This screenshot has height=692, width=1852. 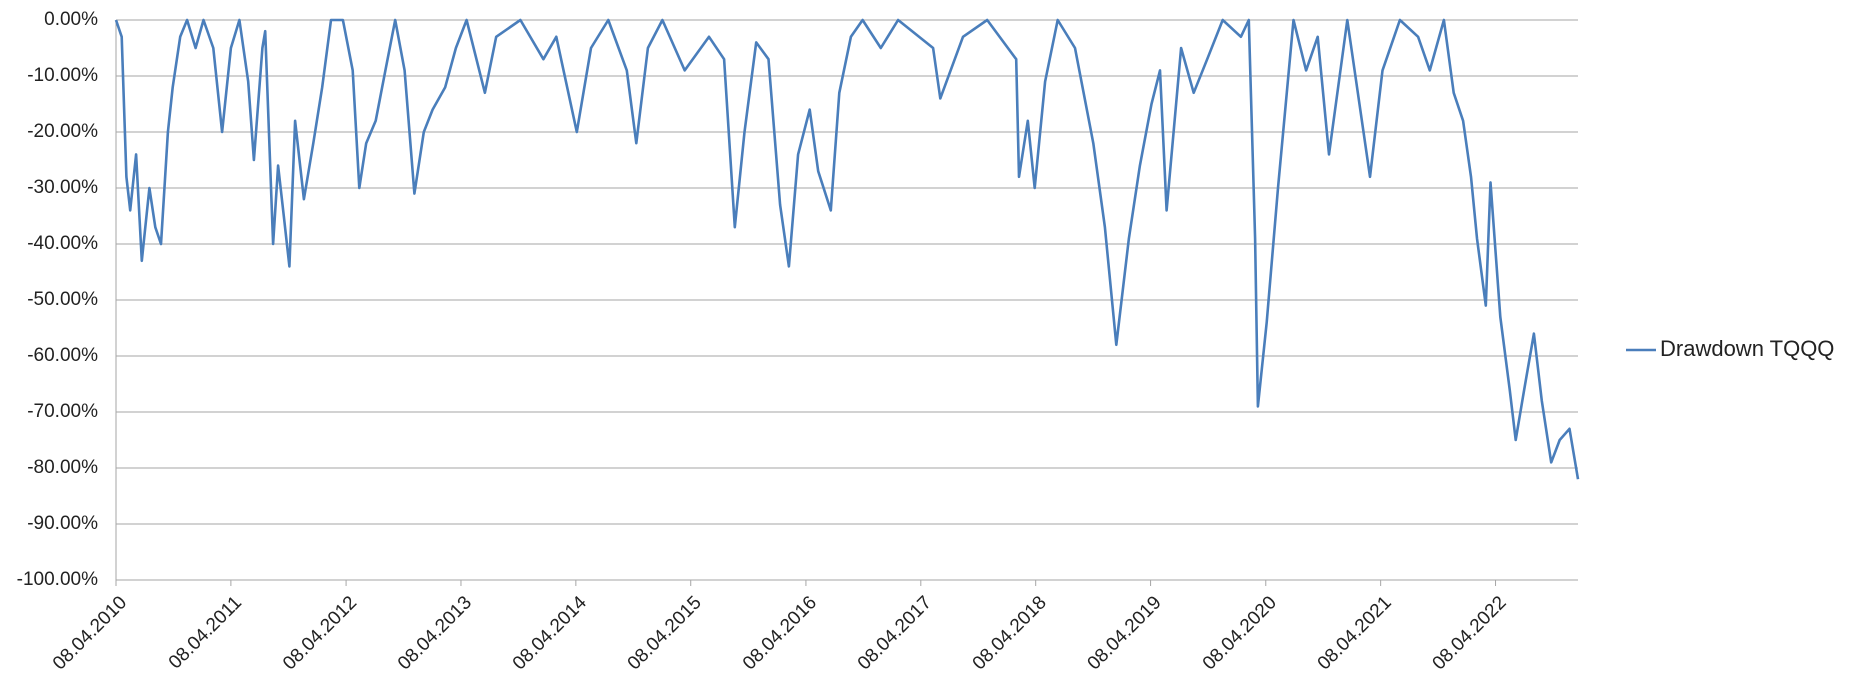 What do you see at coordinates (71, 19) in the screenshot?
I see `y-tick-label: 0.00%` at bounding box center [71, 19].